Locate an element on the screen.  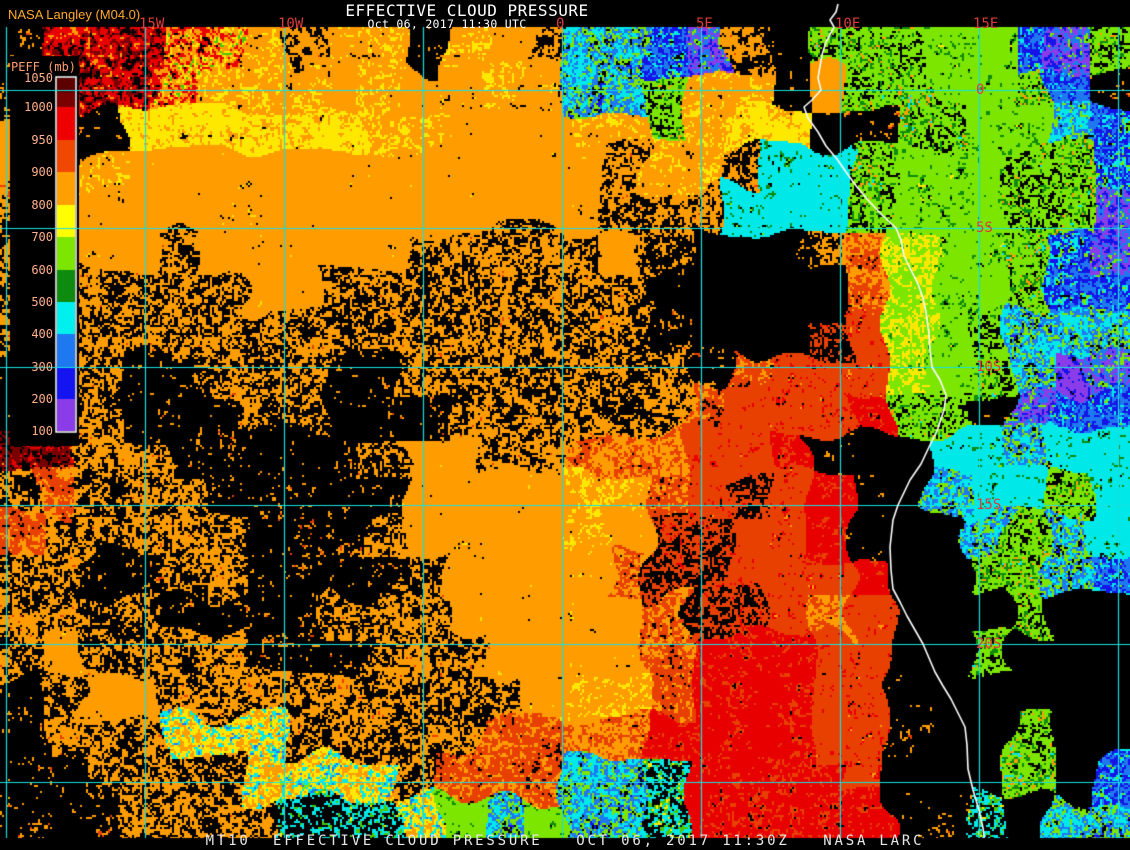
colorbar-tick-600: 600 is located at coordinates (42, 270).